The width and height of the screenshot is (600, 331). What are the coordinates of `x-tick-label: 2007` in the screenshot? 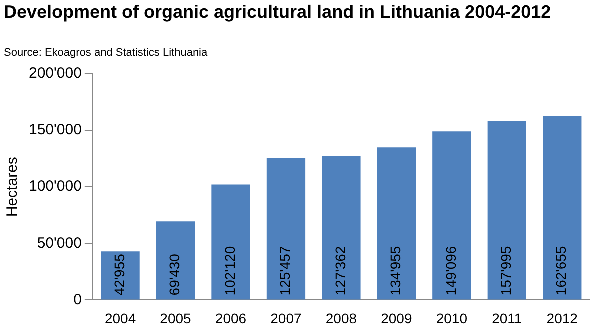 It's located at (286, 318).